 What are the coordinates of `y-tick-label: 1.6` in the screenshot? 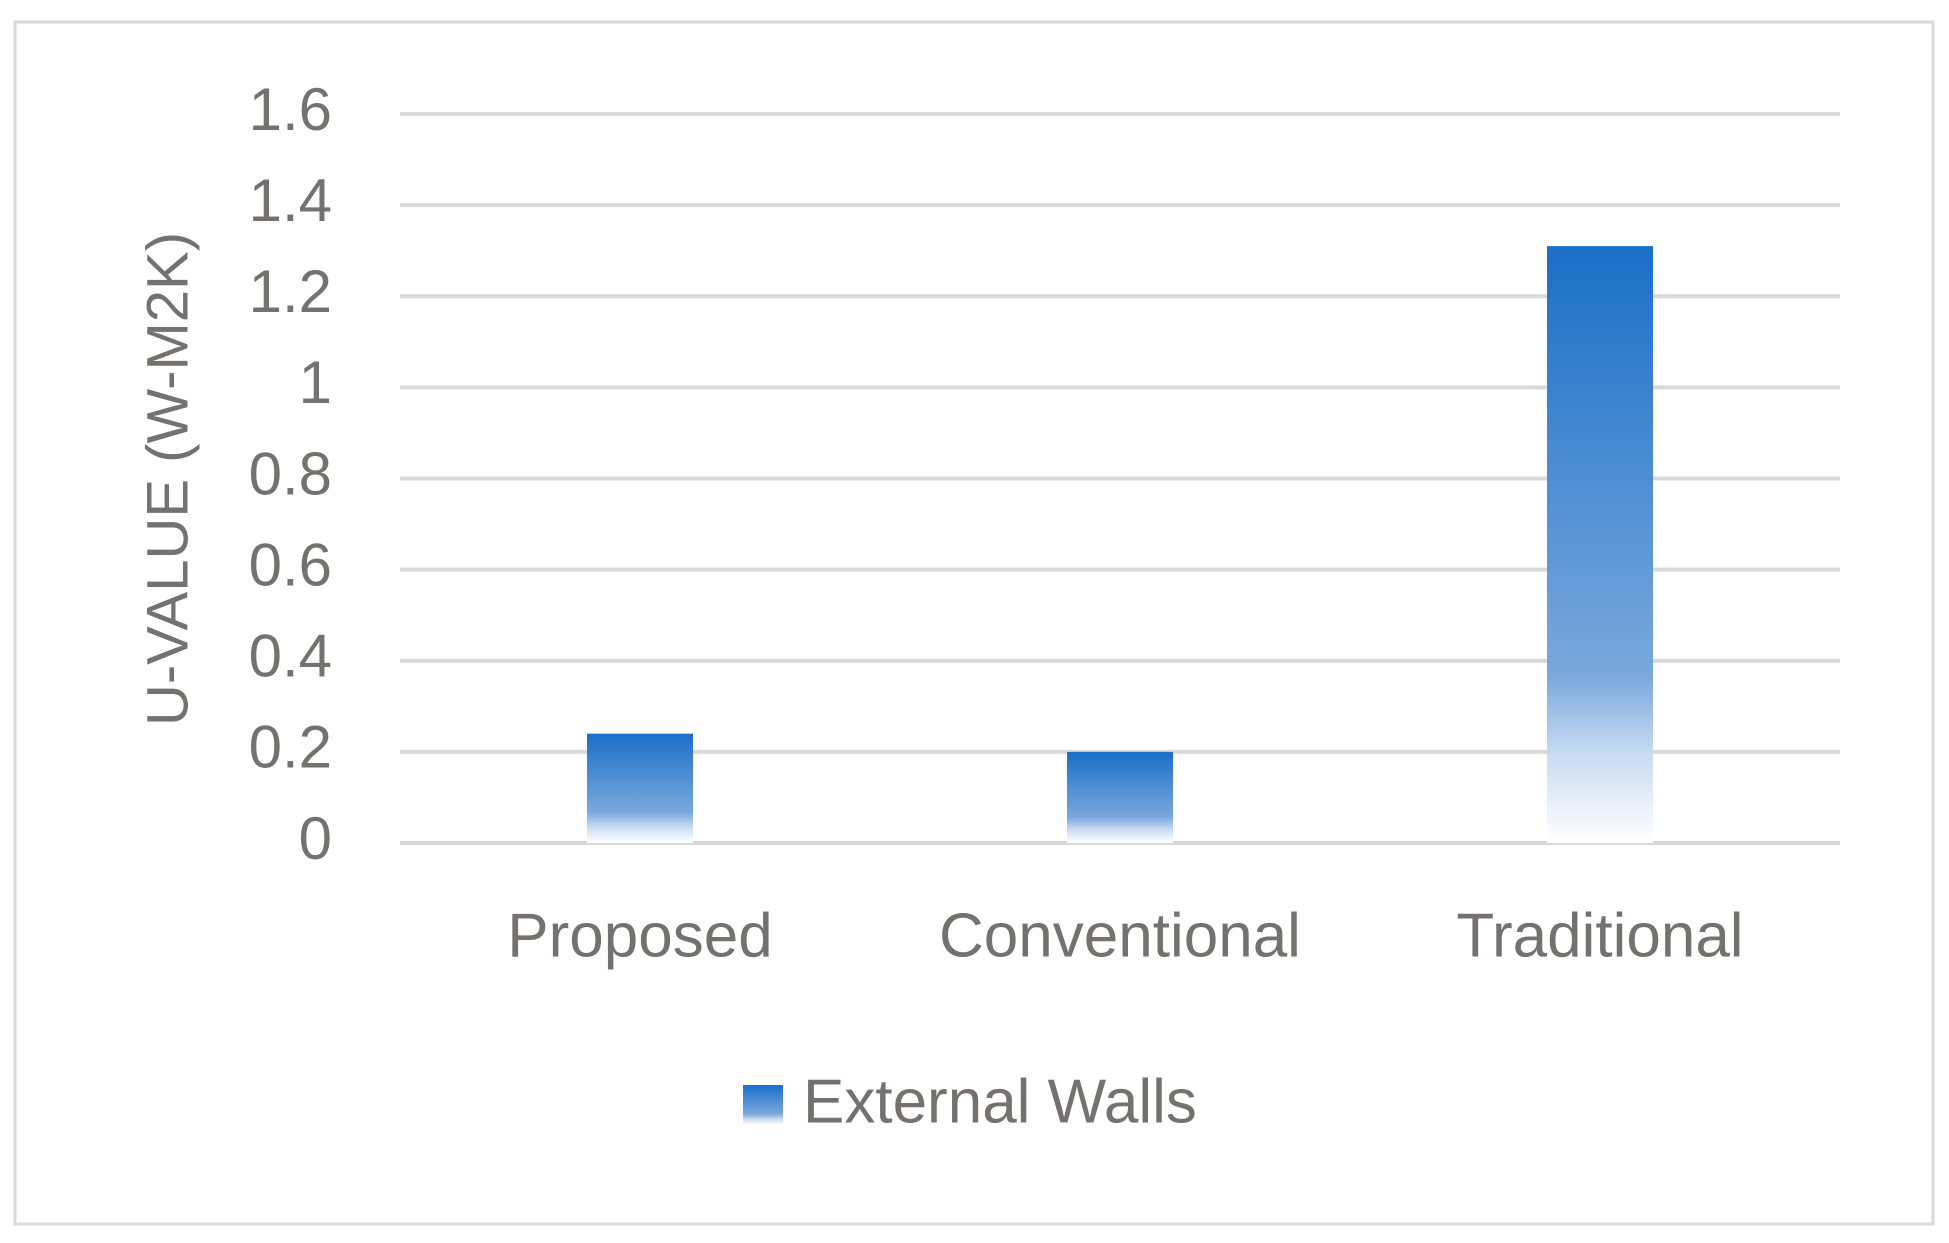 It's located at (290, 109).